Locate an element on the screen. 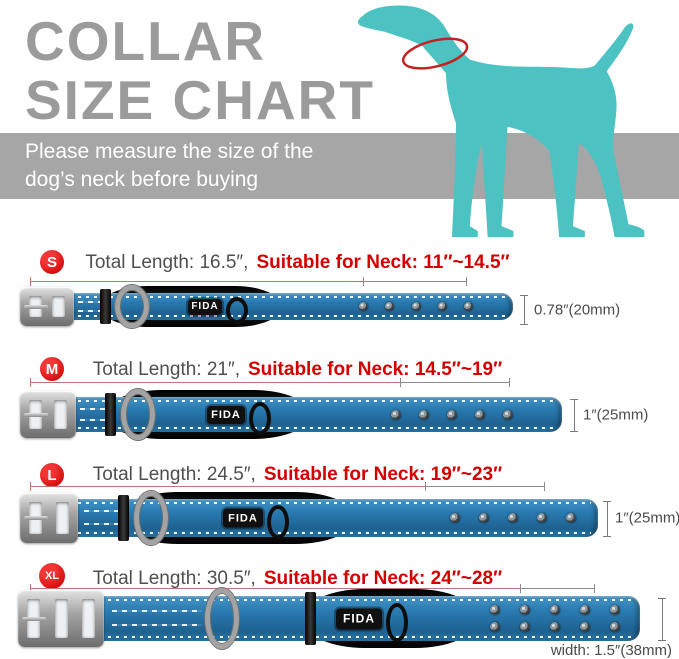  size-badge-xl: XL is located at coordinates (52, 576).